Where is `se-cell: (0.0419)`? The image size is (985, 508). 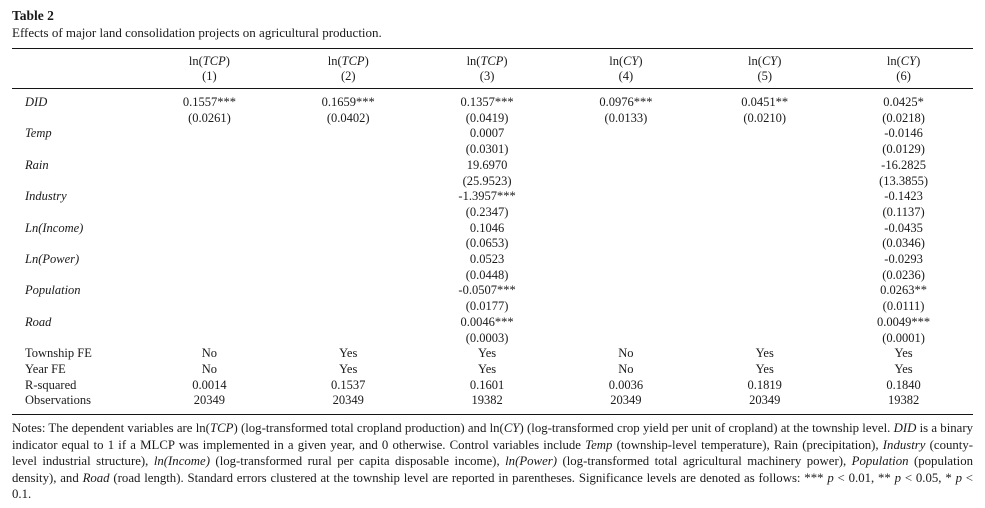 se-cell: (0.0419) is located at coordinates (487, 117).